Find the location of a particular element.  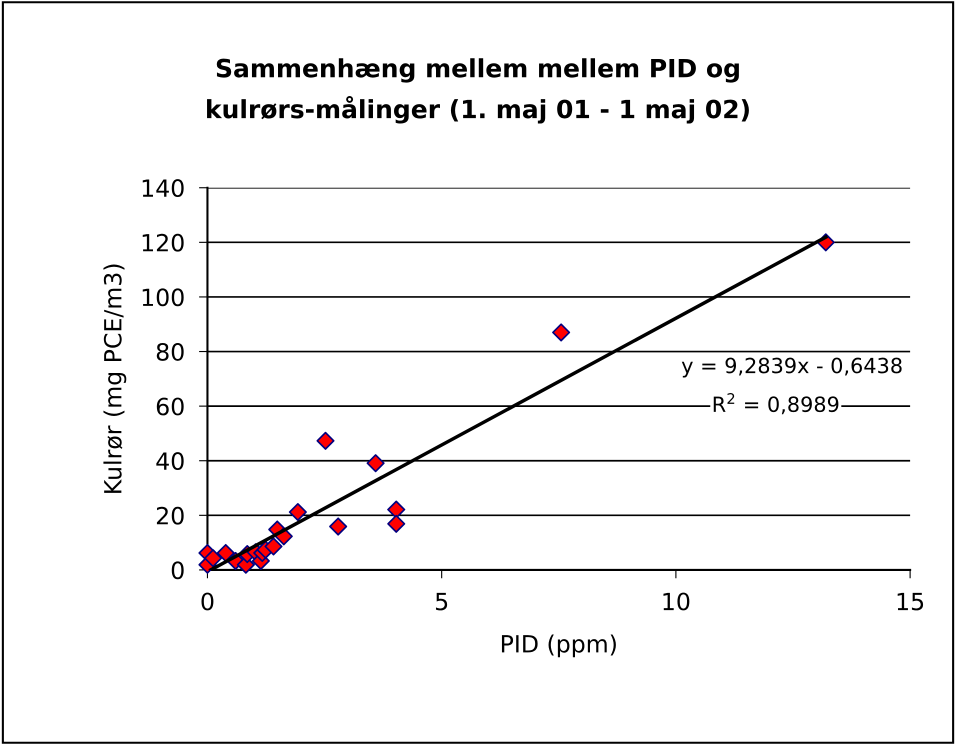

x-tick-label: 5 is located at coordinates (442, 601).